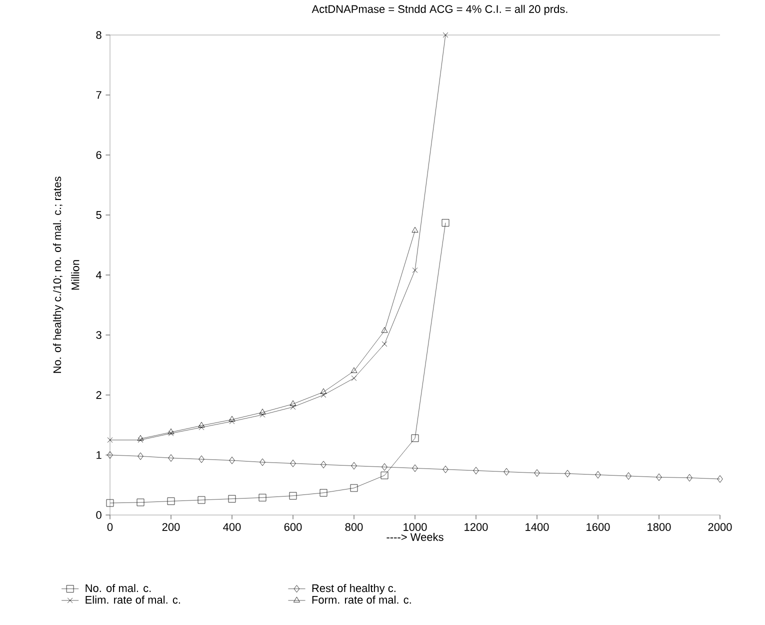 This screenshot has height=625, width=765. What do you see at coordinates (99, 455) in the screenshot?
I see `y-tick-label: 1` at bounding box center [99, 455].